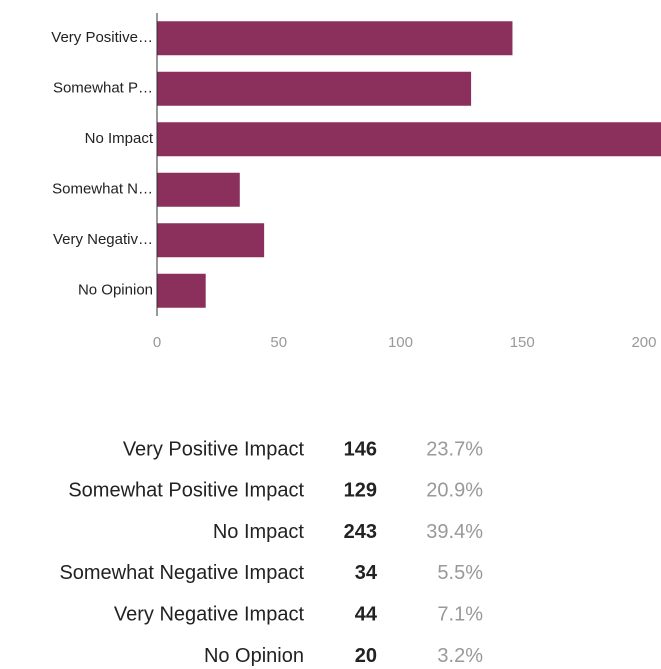 The height and width of the screenshot is (669, 661). Describe the element at coordinates (278, 342) in the screenshot. I see `x-tick-label: 50` at that location.